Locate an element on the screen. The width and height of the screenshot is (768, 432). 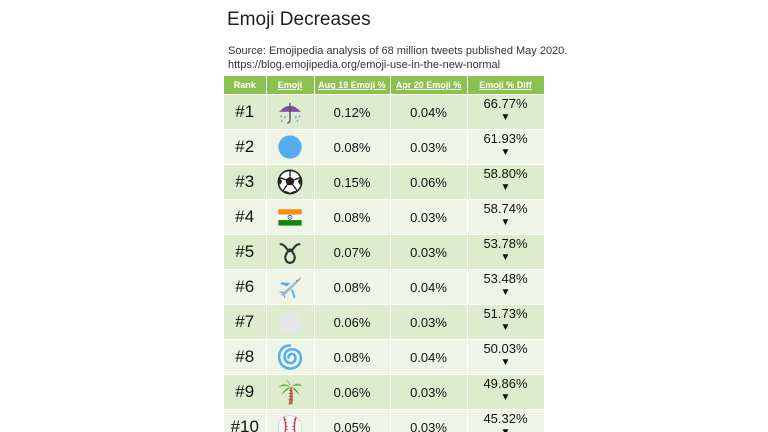
diff-cell: 66.77% ▼ is located at coordinates (506, 112).